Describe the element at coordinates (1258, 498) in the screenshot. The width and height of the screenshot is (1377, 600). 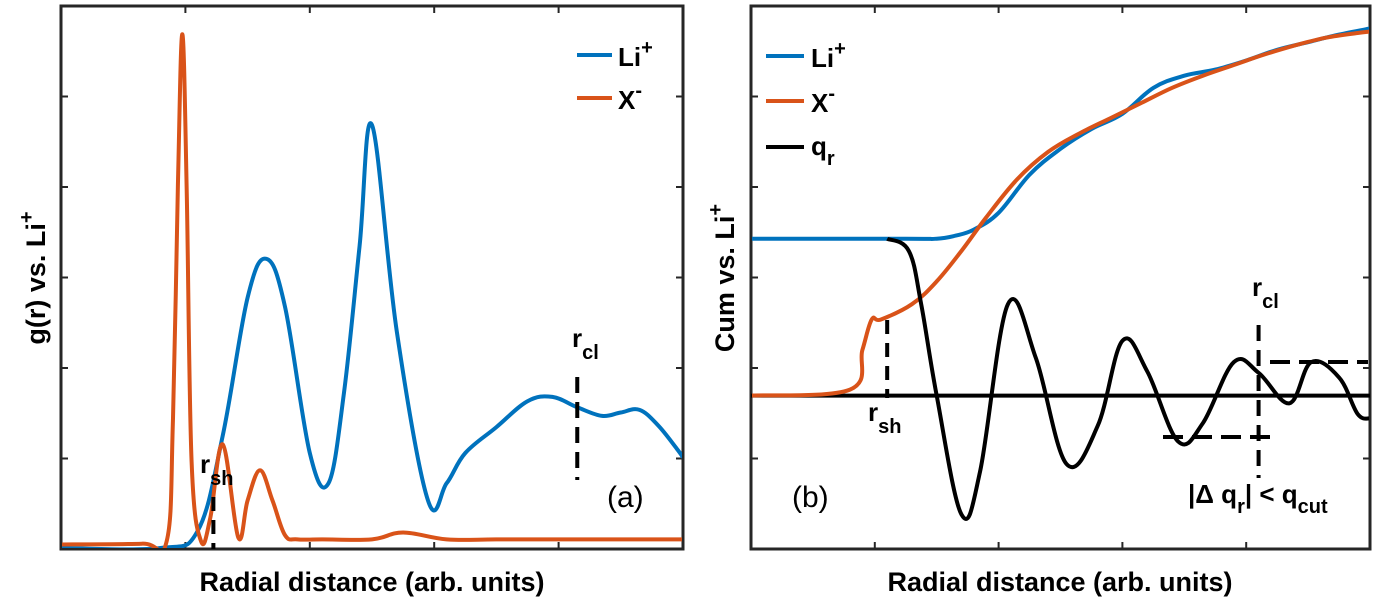
I see `delta-q-criterion: |Δ qr| < qcut` at that location.